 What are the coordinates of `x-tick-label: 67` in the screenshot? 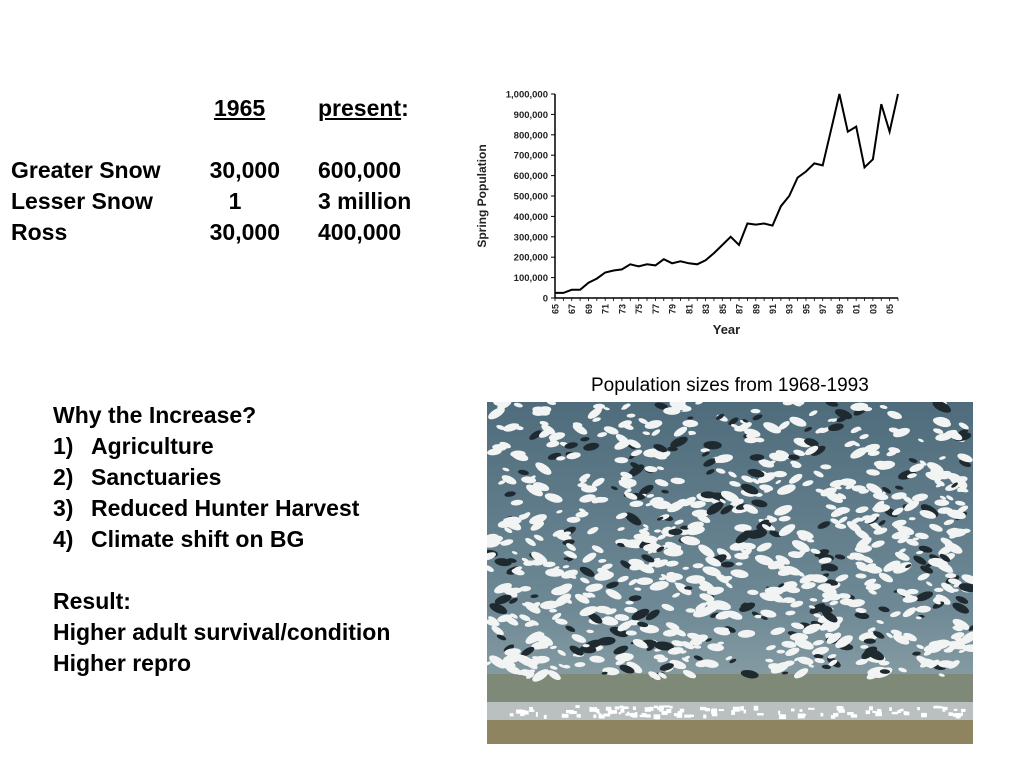 It's located at (572, 309).